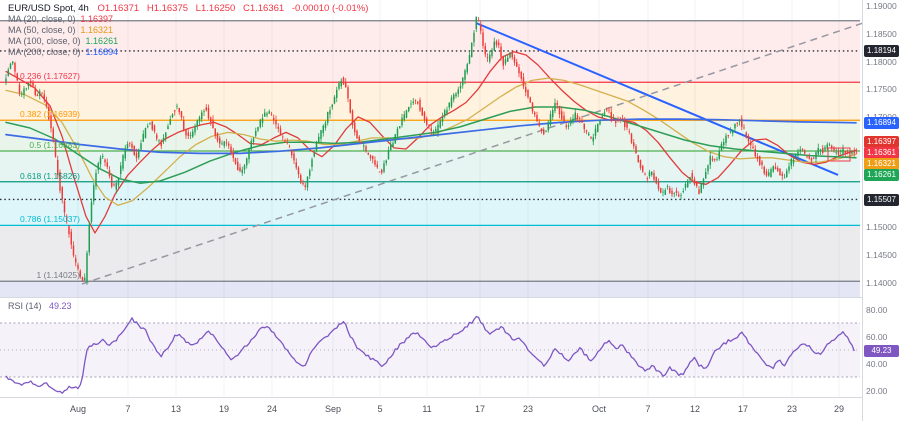  Describe the element at coordinates (881, 164) in the screenshot. I see `price-axis-badge: 1.16321` at that location.